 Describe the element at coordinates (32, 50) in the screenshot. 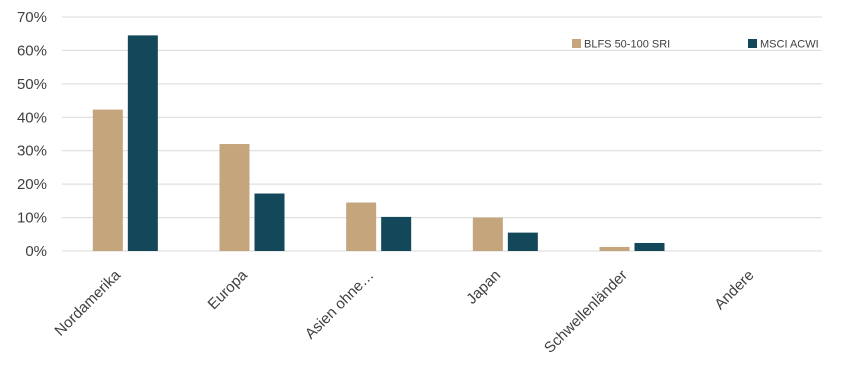

I see `y-tick-label: 60%` at that location.